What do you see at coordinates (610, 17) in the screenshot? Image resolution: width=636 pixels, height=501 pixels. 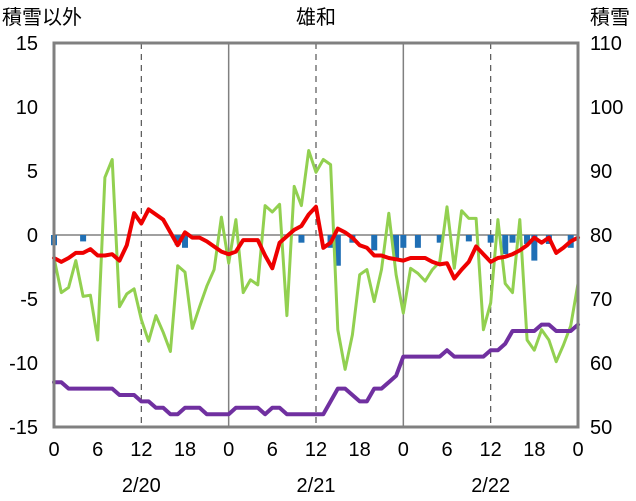 I see `right-axis-label: 積雪` at bounding box center [610, 17].